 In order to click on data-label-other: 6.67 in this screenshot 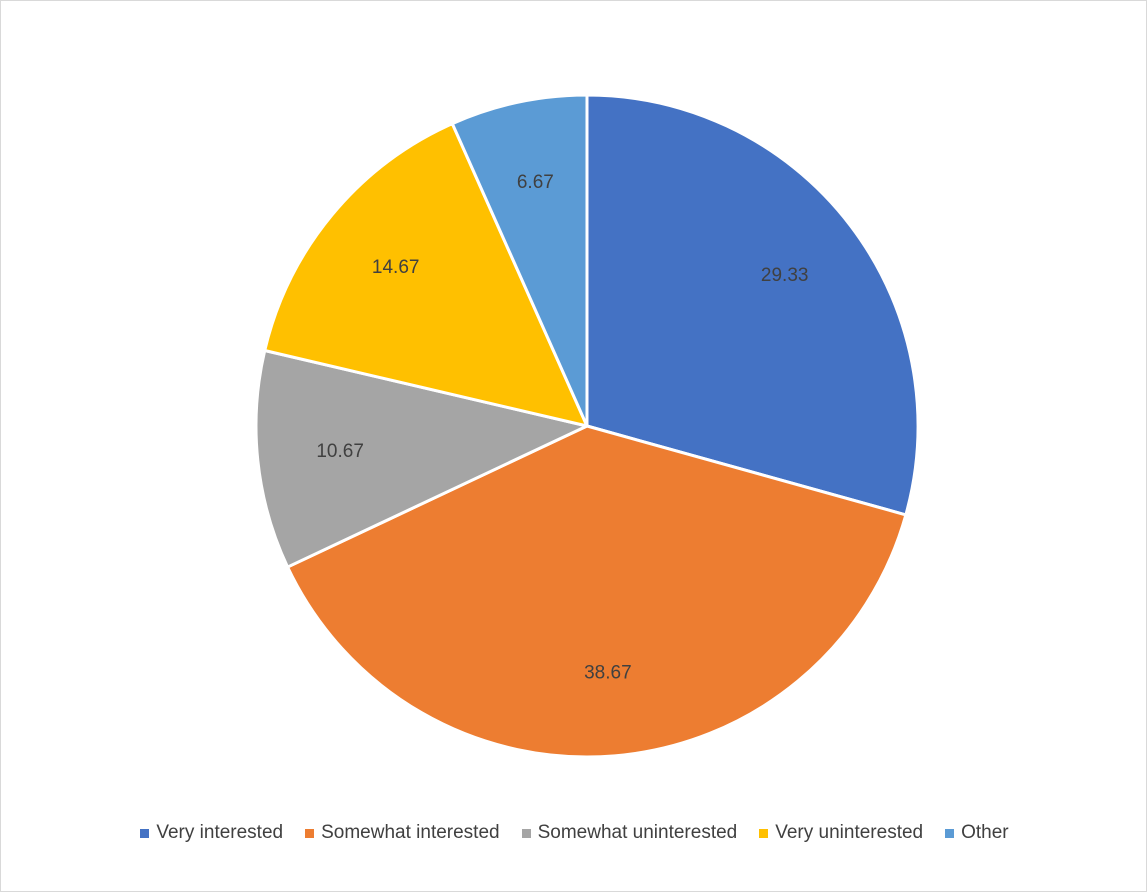, I will do `click(535, 182)`.